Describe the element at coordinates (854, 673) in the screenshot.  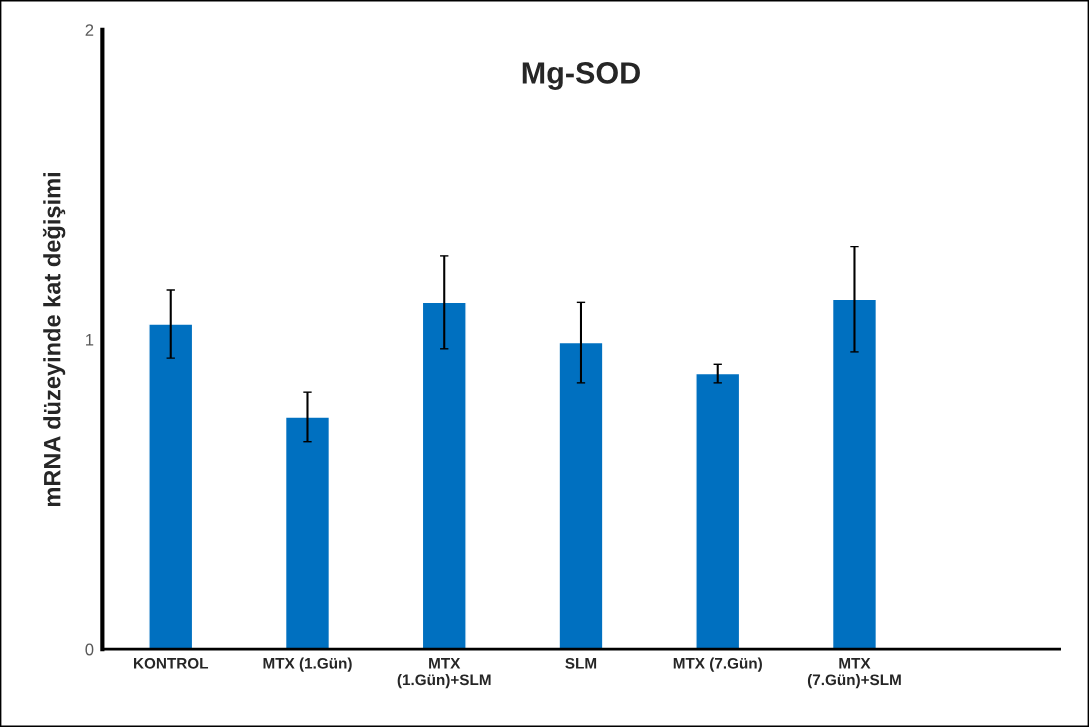
I see `x-tick-label: MTX (7.Gün)+SLM` at that location.